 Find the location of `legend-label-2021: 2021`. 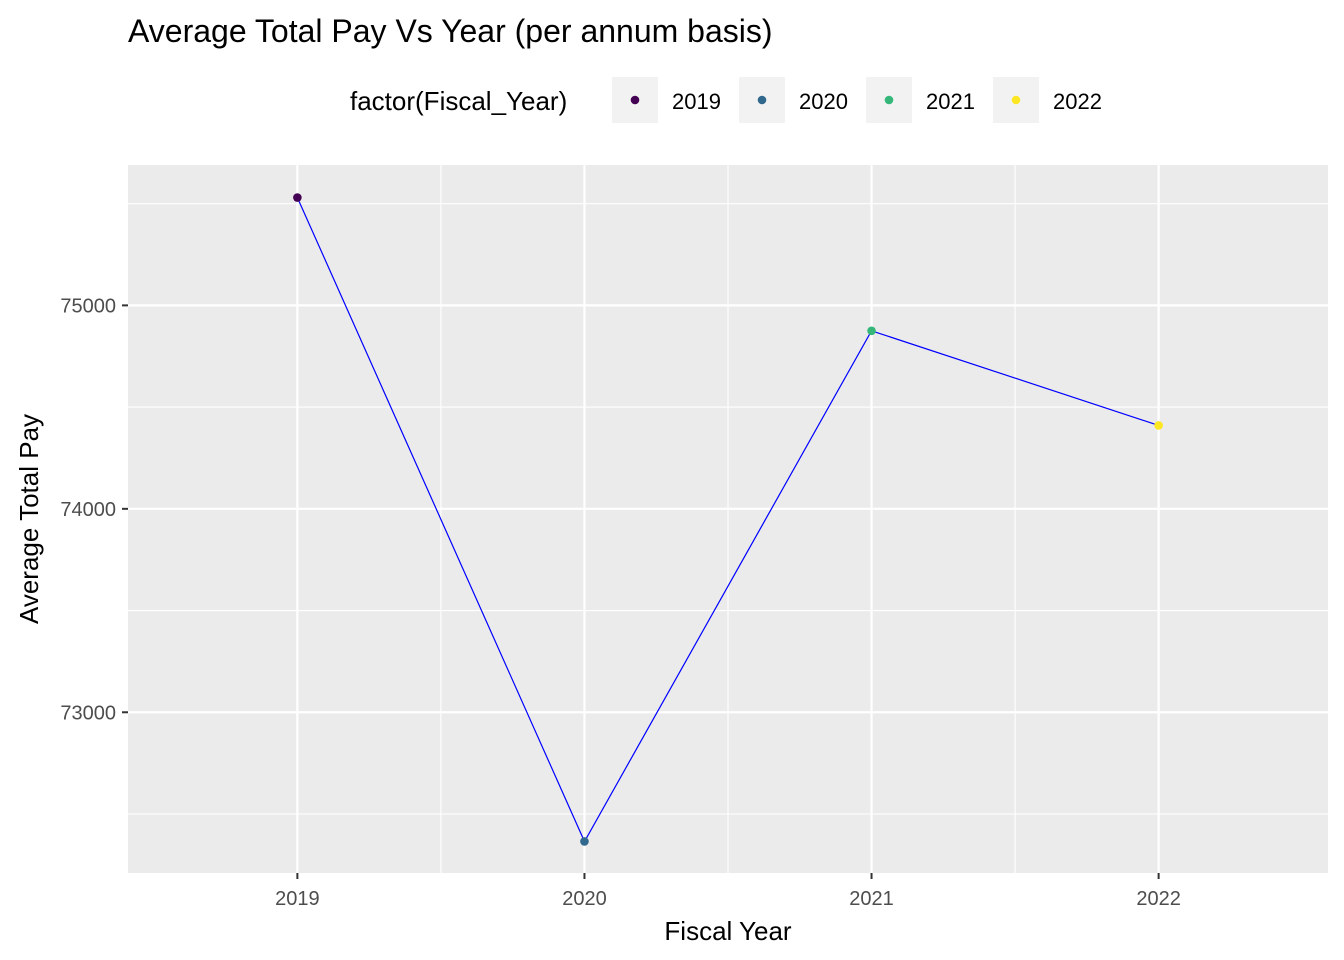

legend-label-2021: 2021 is located at coordinates (950, 101).